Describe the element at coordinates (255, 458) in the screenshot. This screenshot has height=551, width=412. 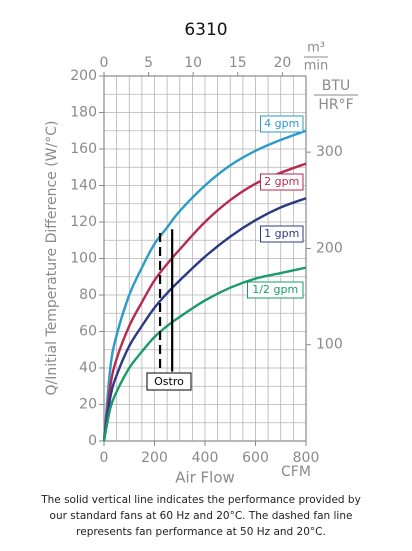
I see `x-tick-label: 600` at that location.